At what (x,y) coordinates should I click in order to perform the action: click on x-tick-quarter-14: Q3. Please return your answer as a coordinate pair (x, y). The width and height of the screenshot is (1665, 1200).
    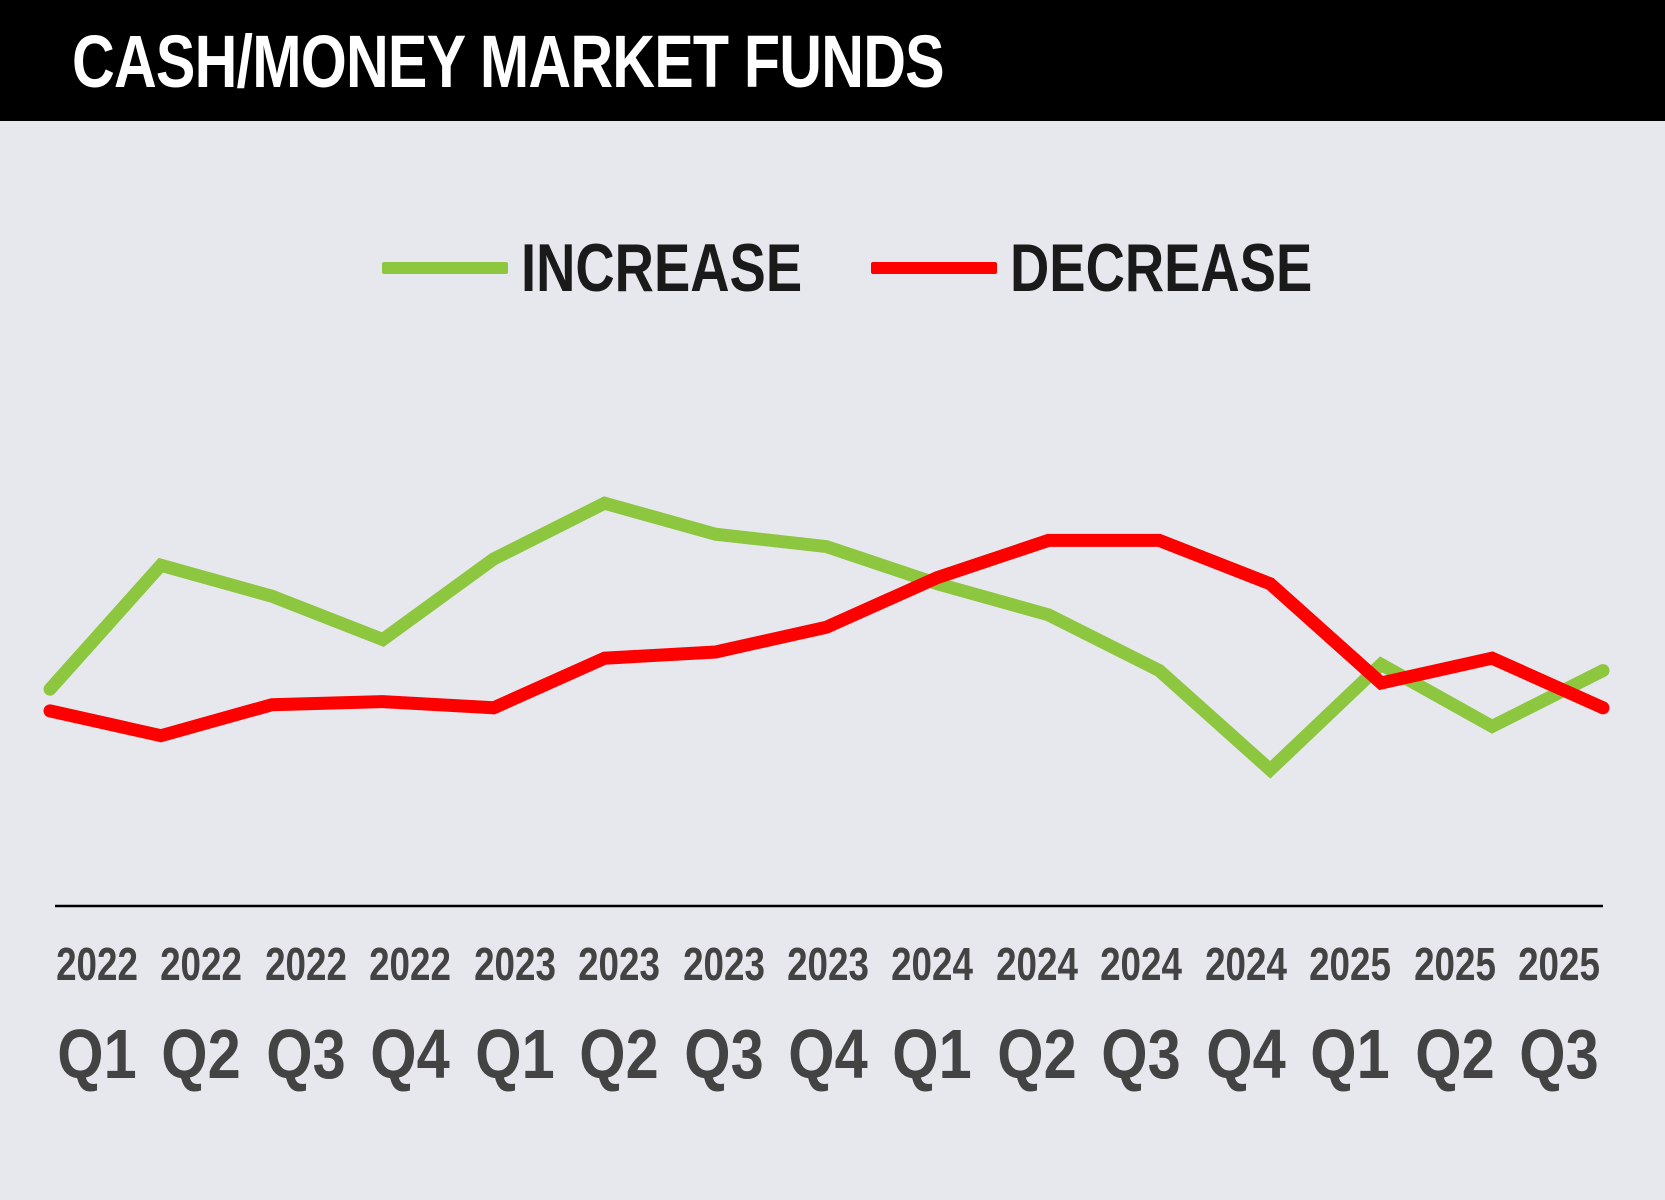
    Looking at the image, I should click on (1559, 1054).